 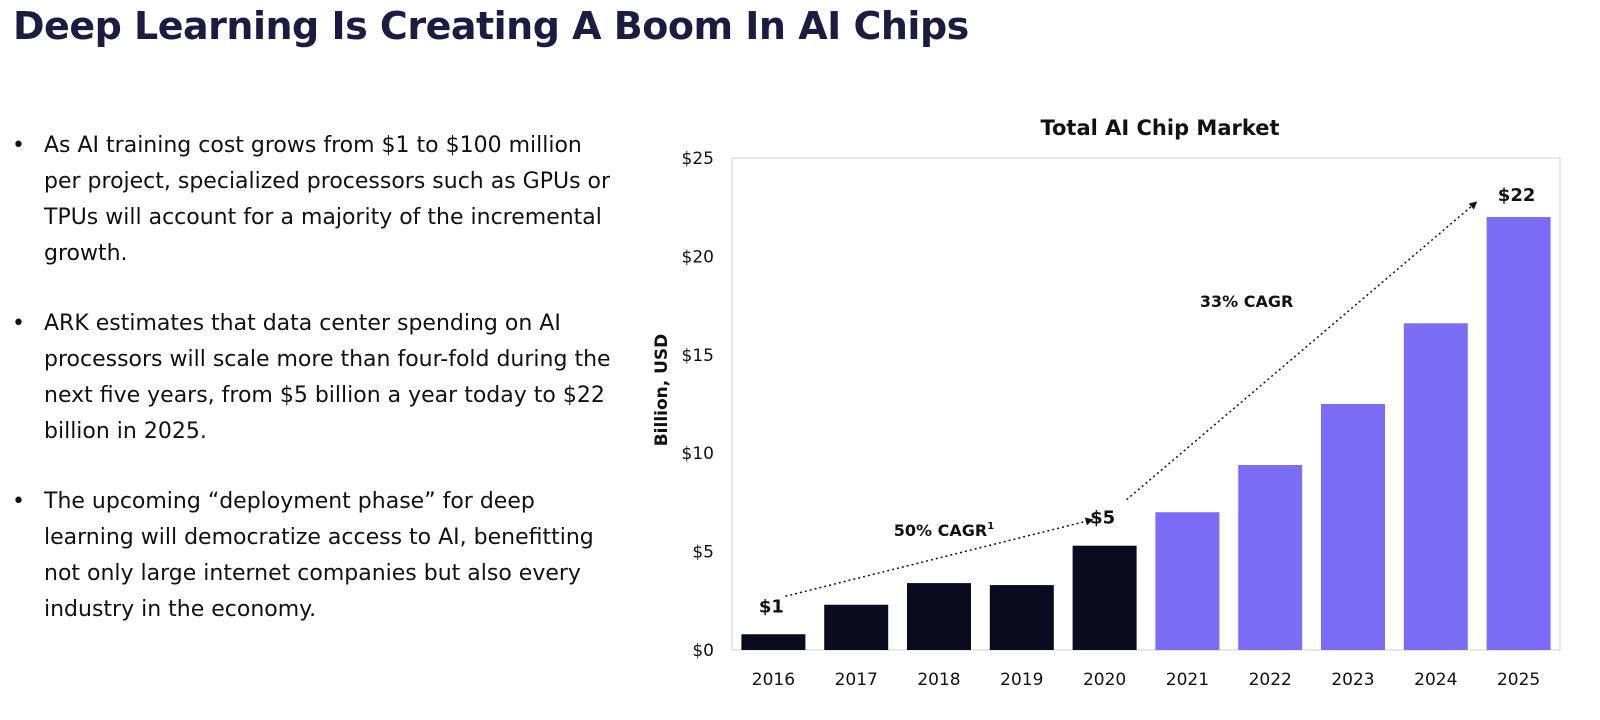 What do you see at coordinates (944, 530) in the screenshot?
I see `cagr-annotation: 50% CAGR1` at bounding box center [944, 530].